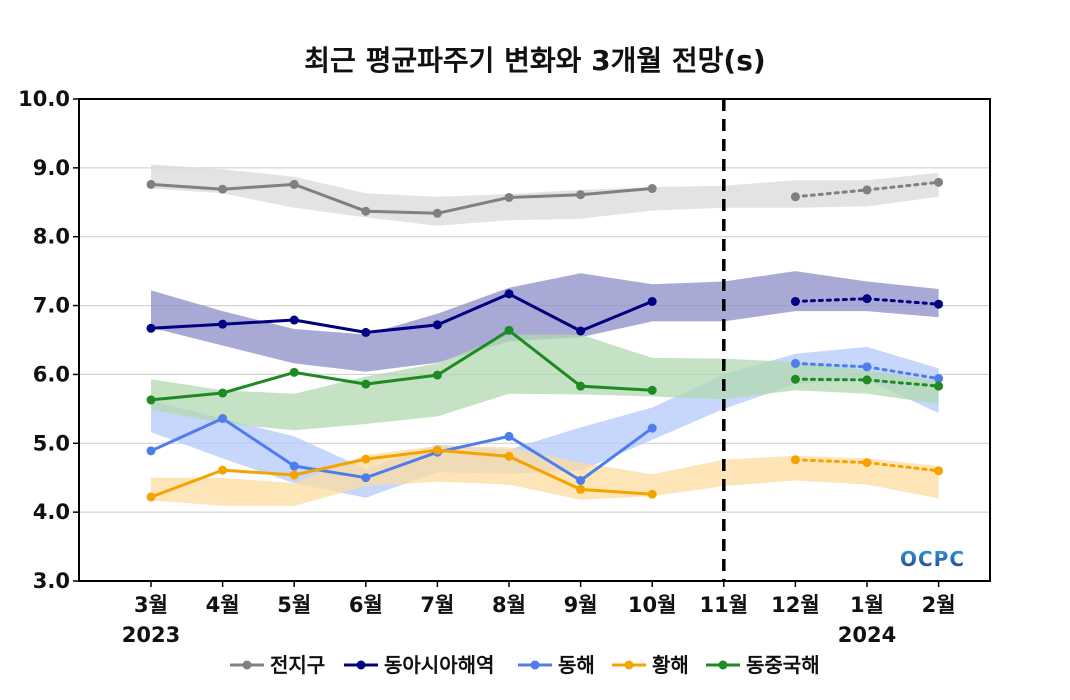 This screenshot has width=1070, height=700. What do you see at coordinates (151, 635) in the screenshot?
I see `year-label: 2023` at bounding box center [151, 635].